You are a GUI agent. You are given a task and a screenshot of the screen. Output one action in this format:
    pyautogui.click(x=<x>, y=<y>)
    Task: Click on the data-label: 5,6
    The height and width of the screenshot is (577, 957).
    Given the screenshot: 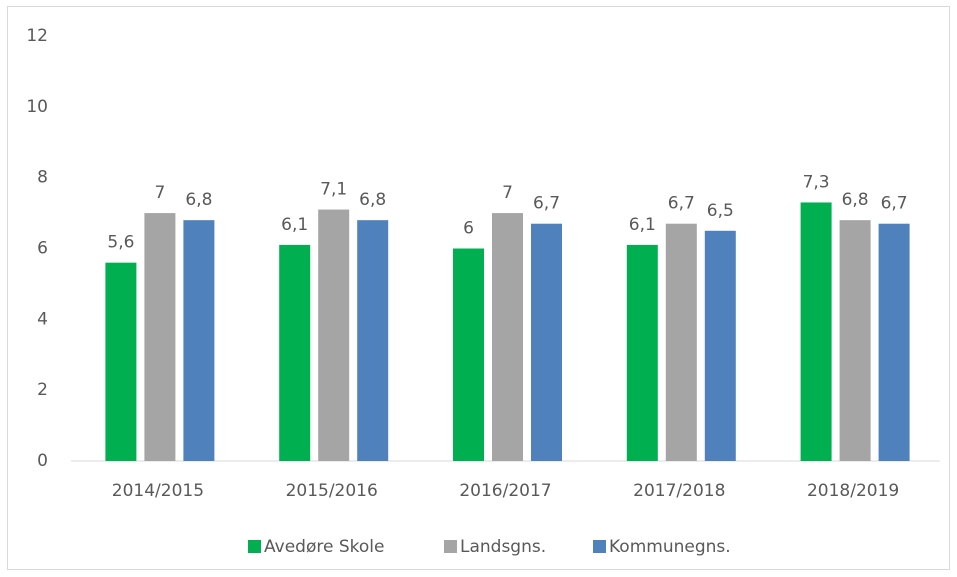 What is the action you would take?
    pyautogui.click(x=120, y=243)
    